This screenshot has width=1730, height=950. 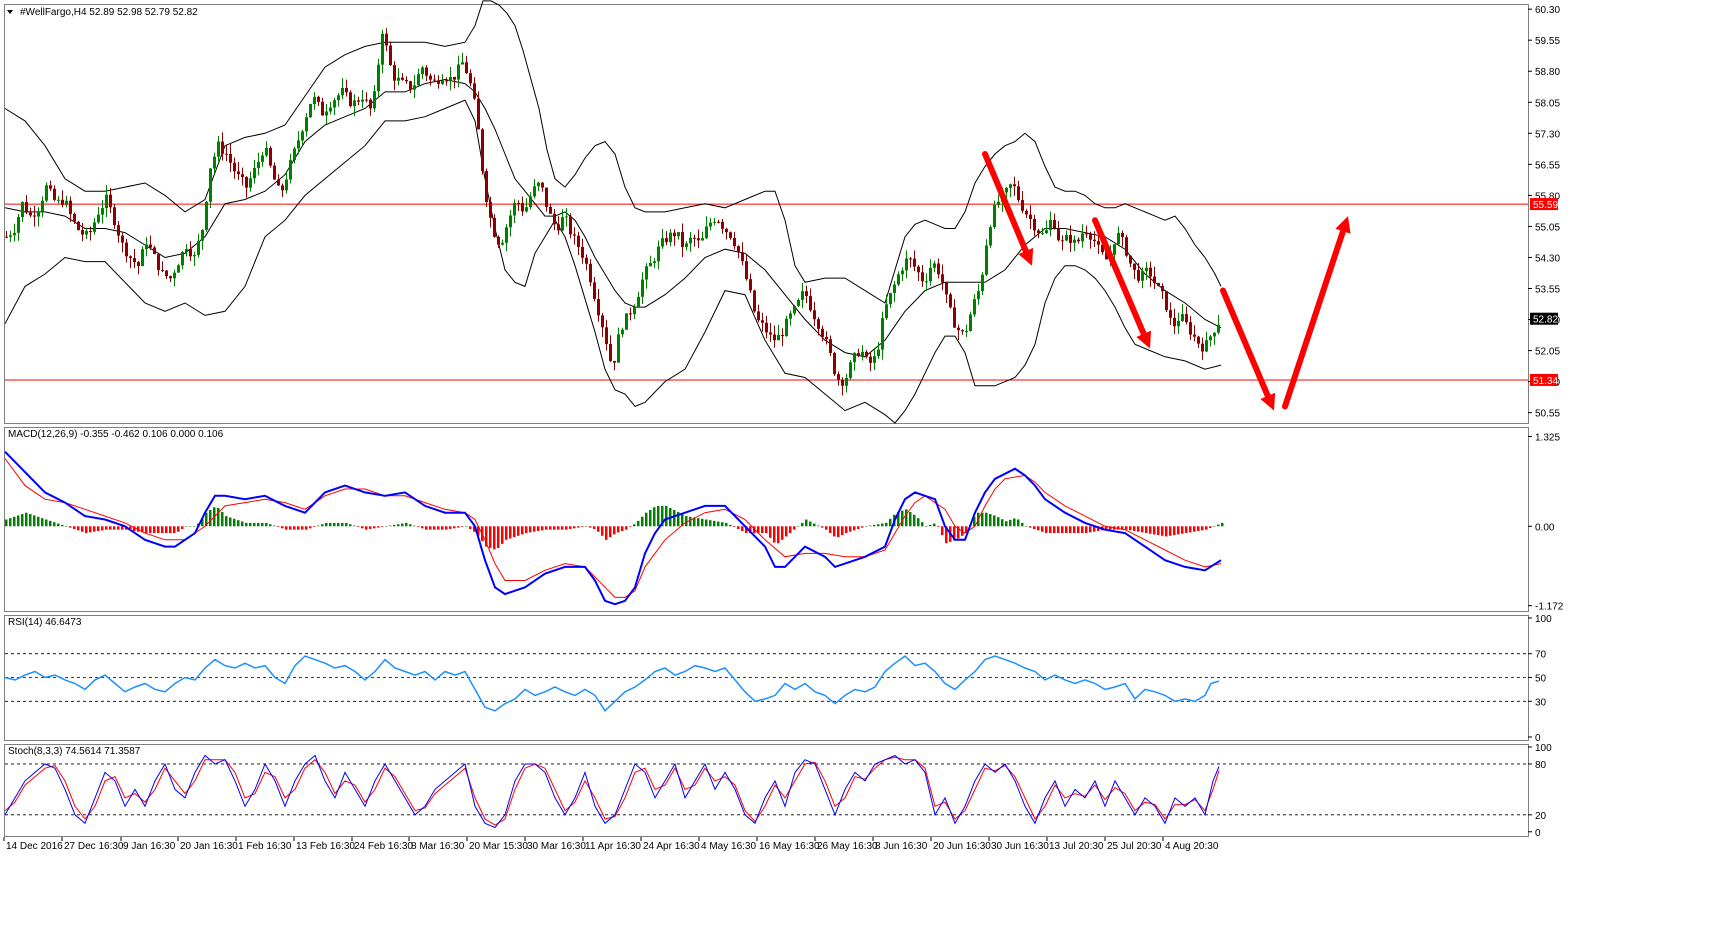 I want to click on time-tick-label: 4 May 16:30, so click(x=728, y=846).